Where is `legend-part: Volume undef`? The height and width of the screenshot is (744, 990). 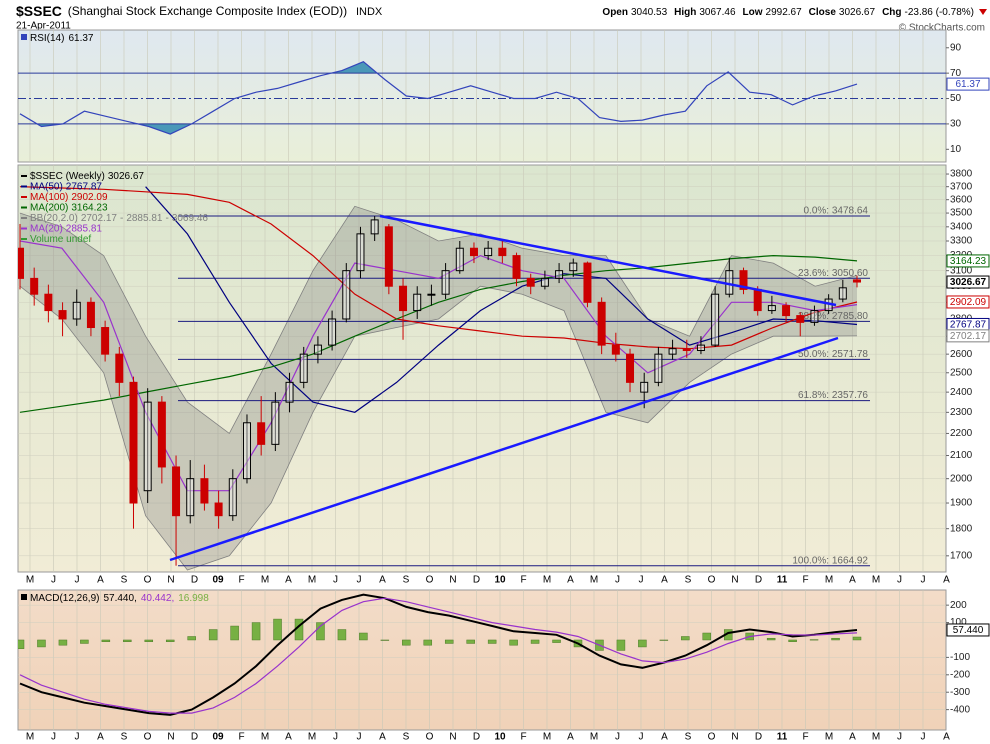 legend-part: Volume undef is located at coordinates (60, 239).